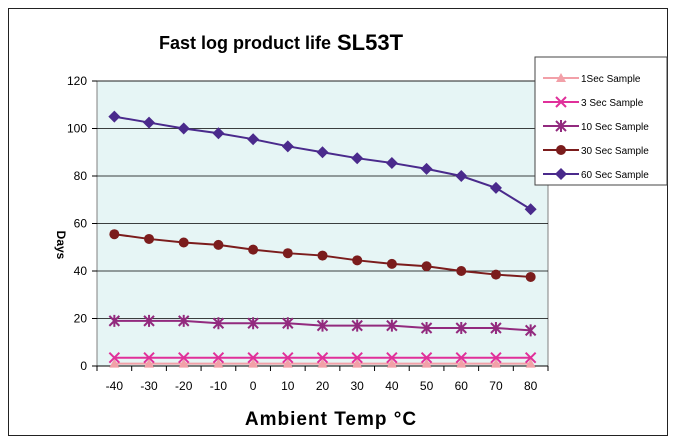 The image size is (680, 447). I want to click on x-tick-label: 0, so click(253, 386).